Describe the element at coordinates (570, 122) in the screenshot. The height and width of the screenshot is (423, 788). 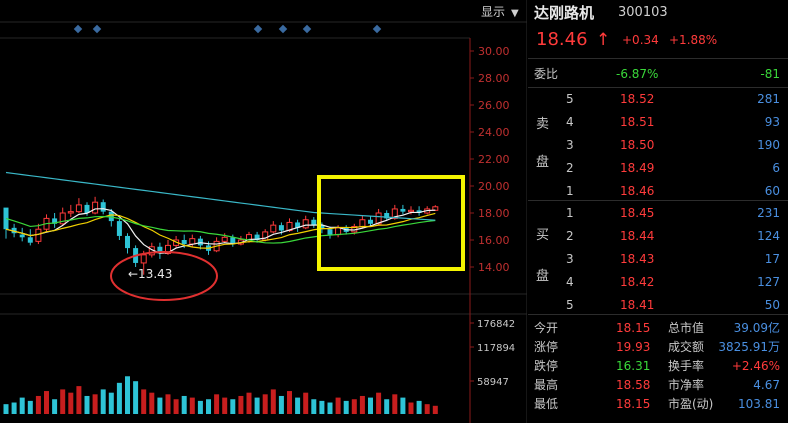
I see `sell-level-number: 4` at that location.